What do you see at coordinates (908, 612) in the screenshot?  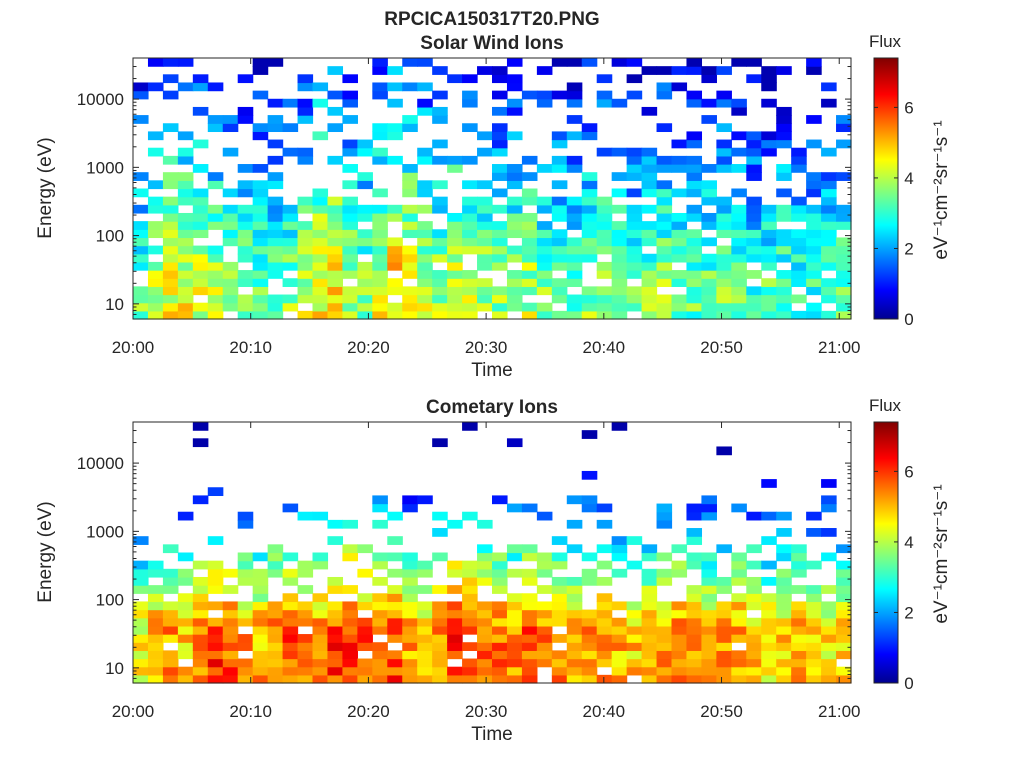 I see `colorbar-tick-label: 2` at bounding box center [908, 612].